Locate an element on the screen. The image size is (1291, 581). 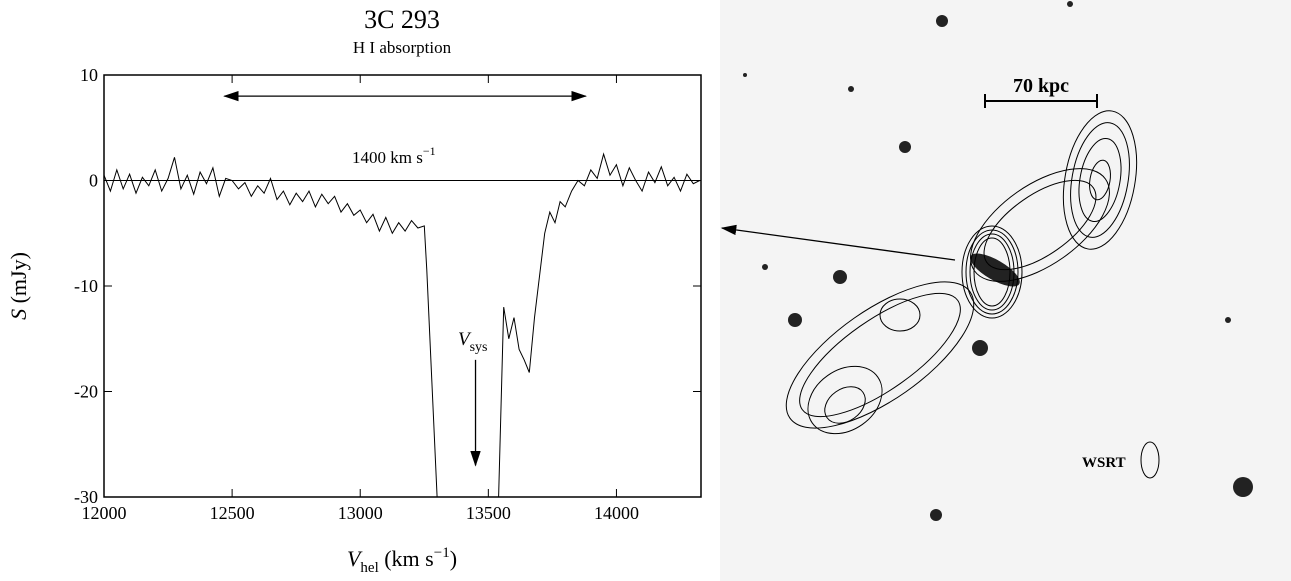
vsys-main: V is located at coordinates (465, 339).